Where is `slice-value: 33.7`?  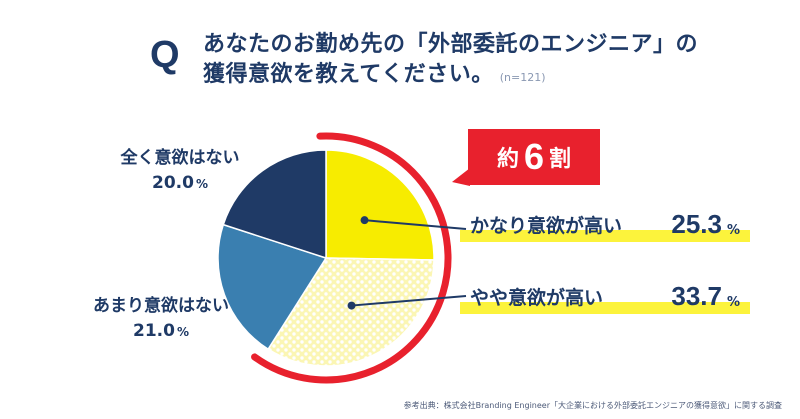 slice-value: 33.7 is located at coordinates (696, 296).